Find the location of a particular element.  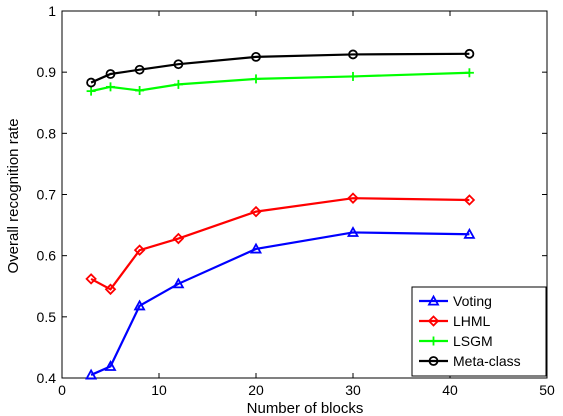

series-line-meta-class is located at coordinates (280, 68).